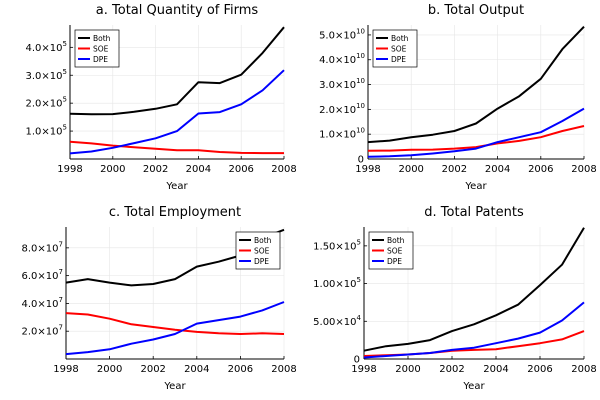 This screenshot has height=400, width=600. I want to click on y-tick-label: 2.0×10⁵, so click(46, 103).